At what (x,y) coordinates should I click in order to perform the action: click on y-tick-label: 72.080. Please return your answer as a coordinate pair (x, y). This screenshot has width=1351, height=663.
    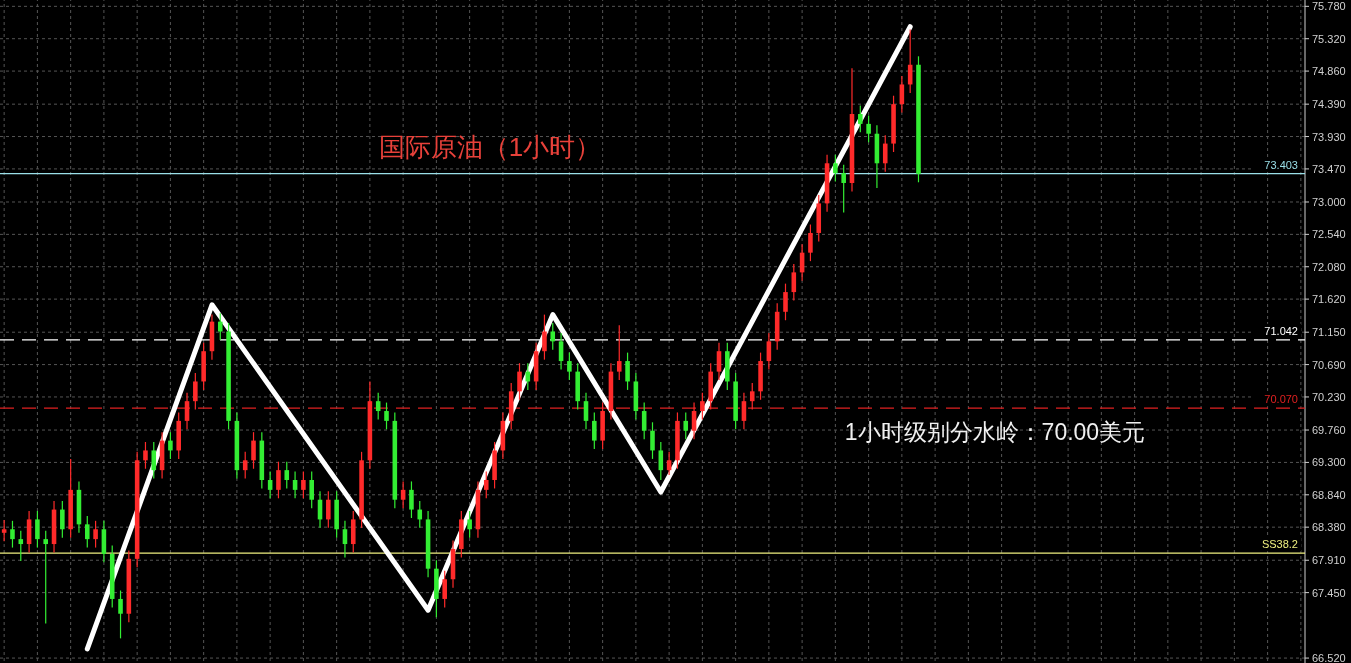
    Looking at the image, I should click on (1329, 266).